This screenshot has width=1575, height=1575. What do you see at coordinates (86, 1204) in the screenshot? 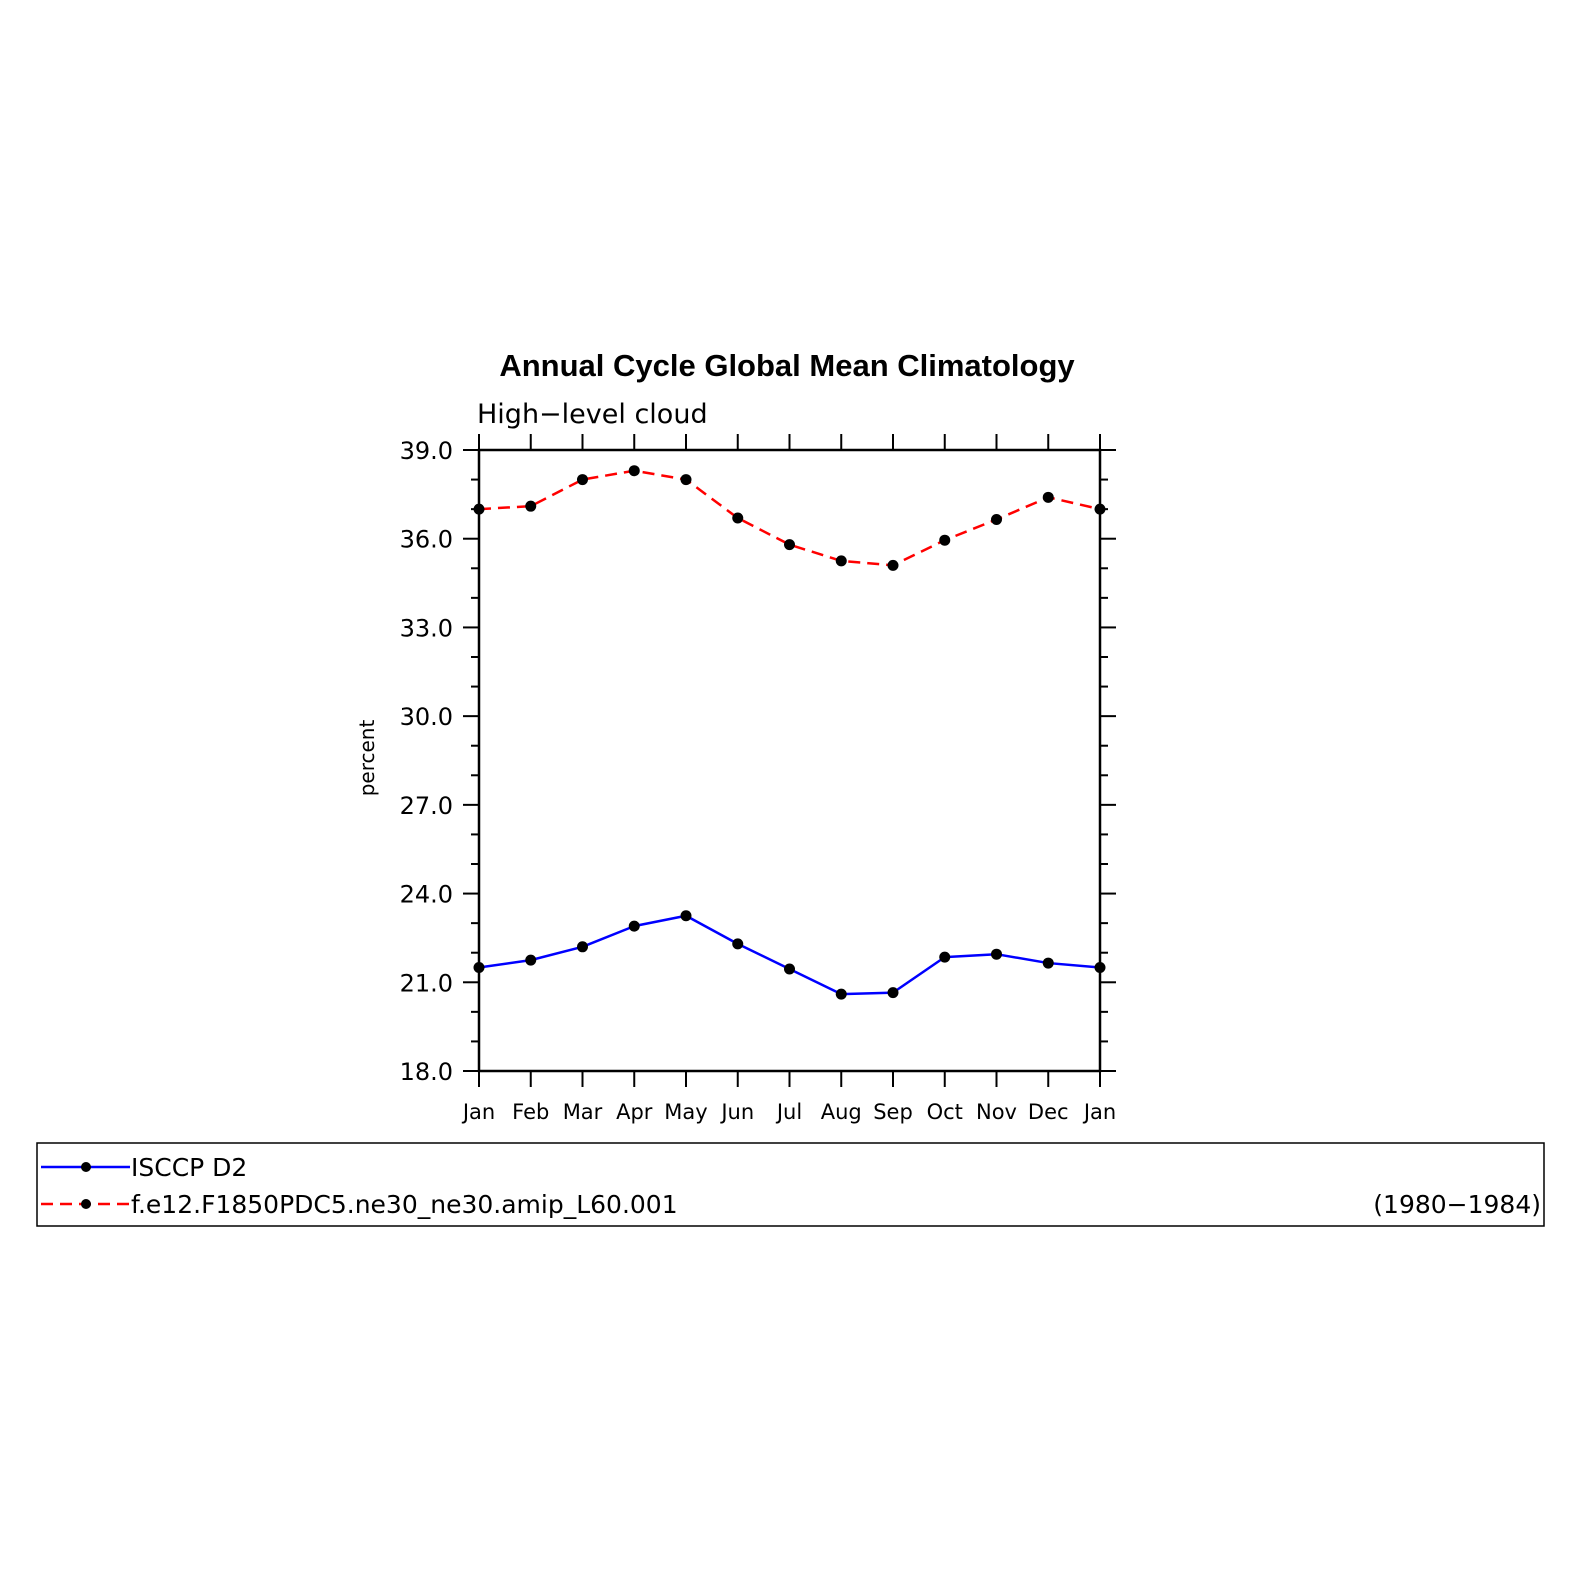
I see `legend-marker-model` at bounding box center [86, 1204].